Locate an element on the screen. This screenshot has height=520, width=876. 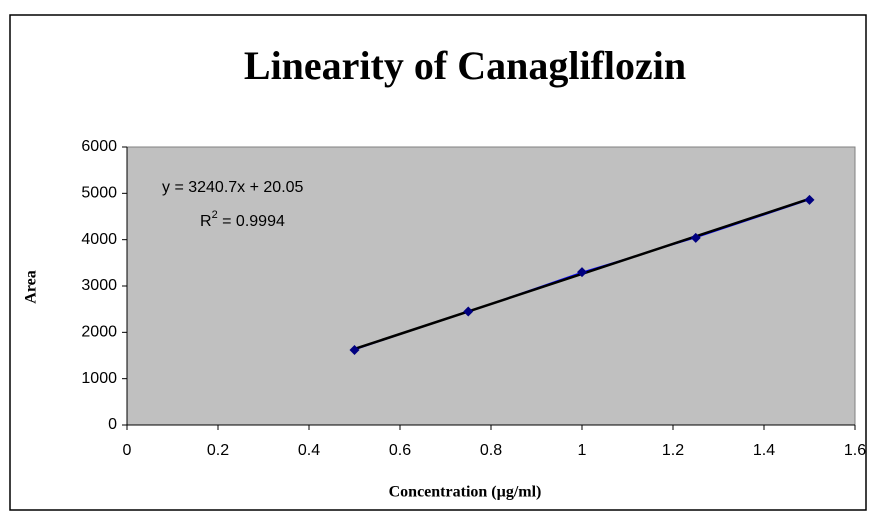
y-axis-label: Area is located at coordinates (31, 286).